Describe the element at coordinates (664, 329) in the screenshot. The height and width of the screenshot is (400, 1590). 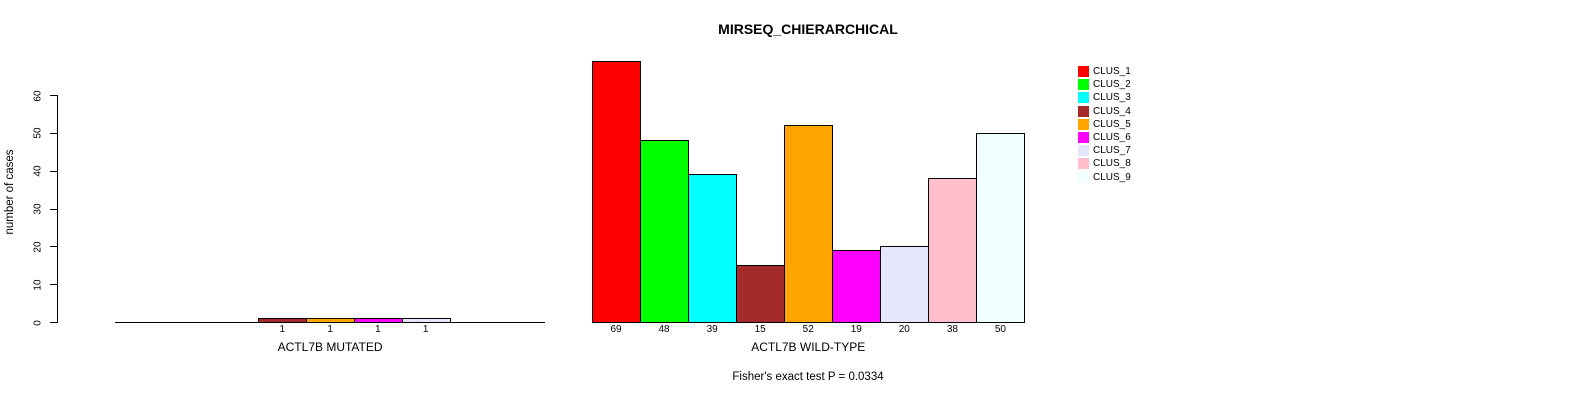
I see `bar-value-label: 48` at that location.